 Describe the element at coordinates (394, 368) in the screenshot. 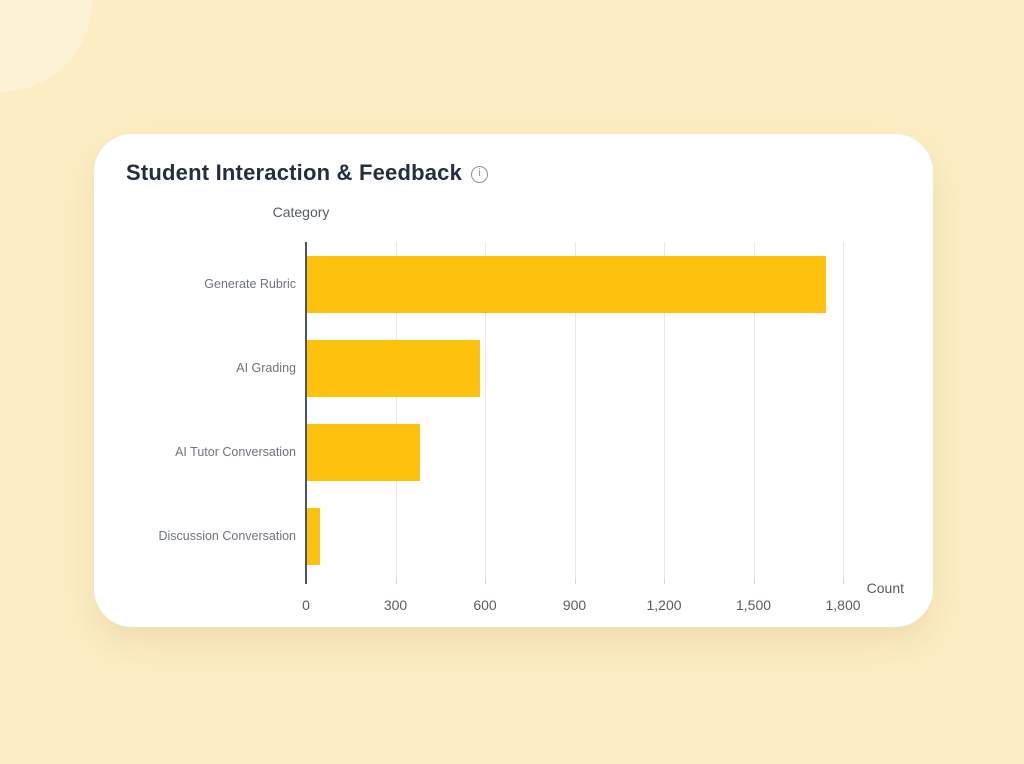

I see `bar-ai-grading` at that location.